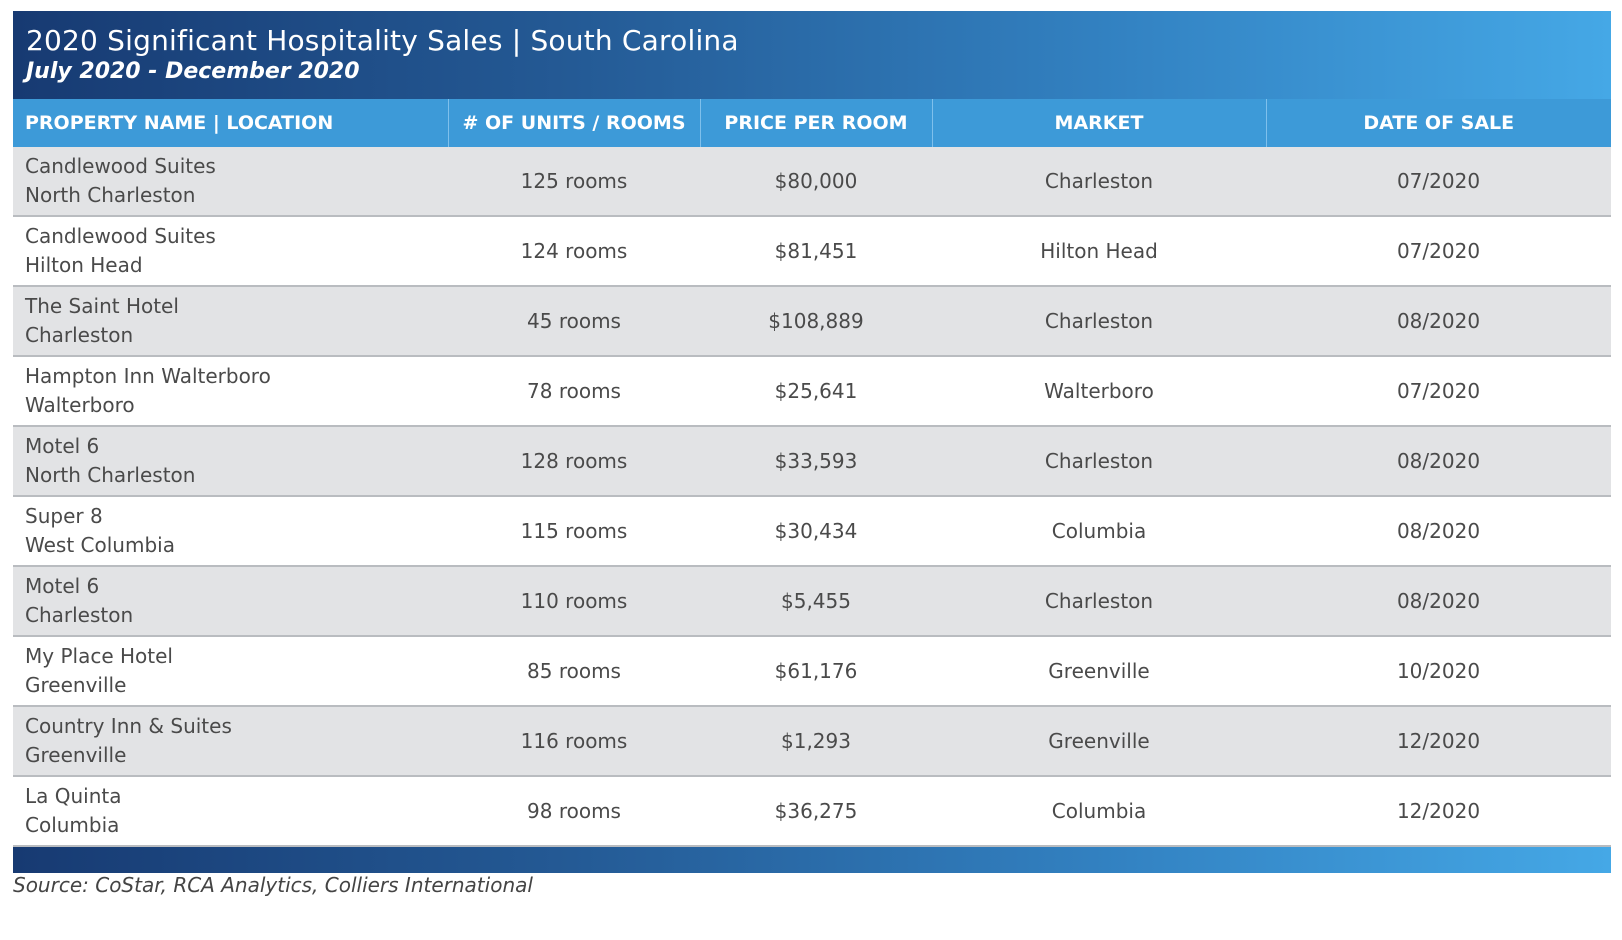  I want to click on market-cell: Walterboro, so click(1099, 391).